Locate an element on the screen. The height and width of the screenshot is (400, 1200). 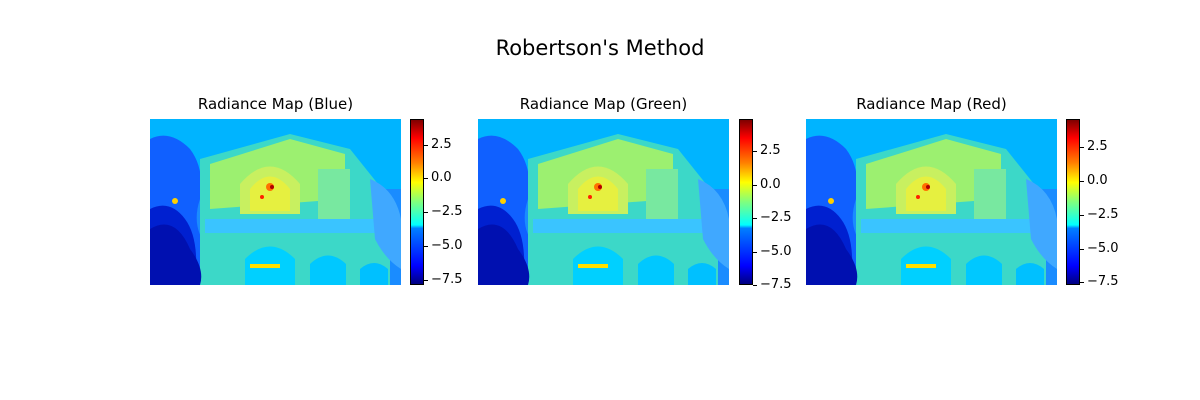
heatmap-green is located at coordinates (603, 202).